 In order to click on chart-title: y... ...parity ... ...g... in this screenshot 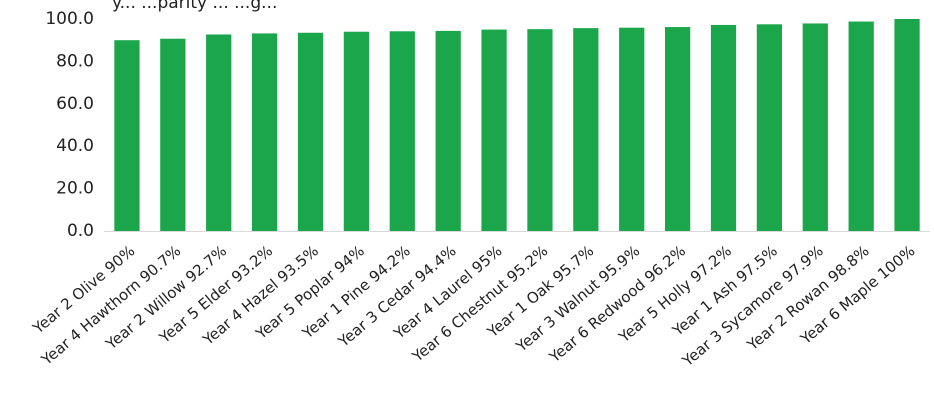, I will do `click(194, 6)`.